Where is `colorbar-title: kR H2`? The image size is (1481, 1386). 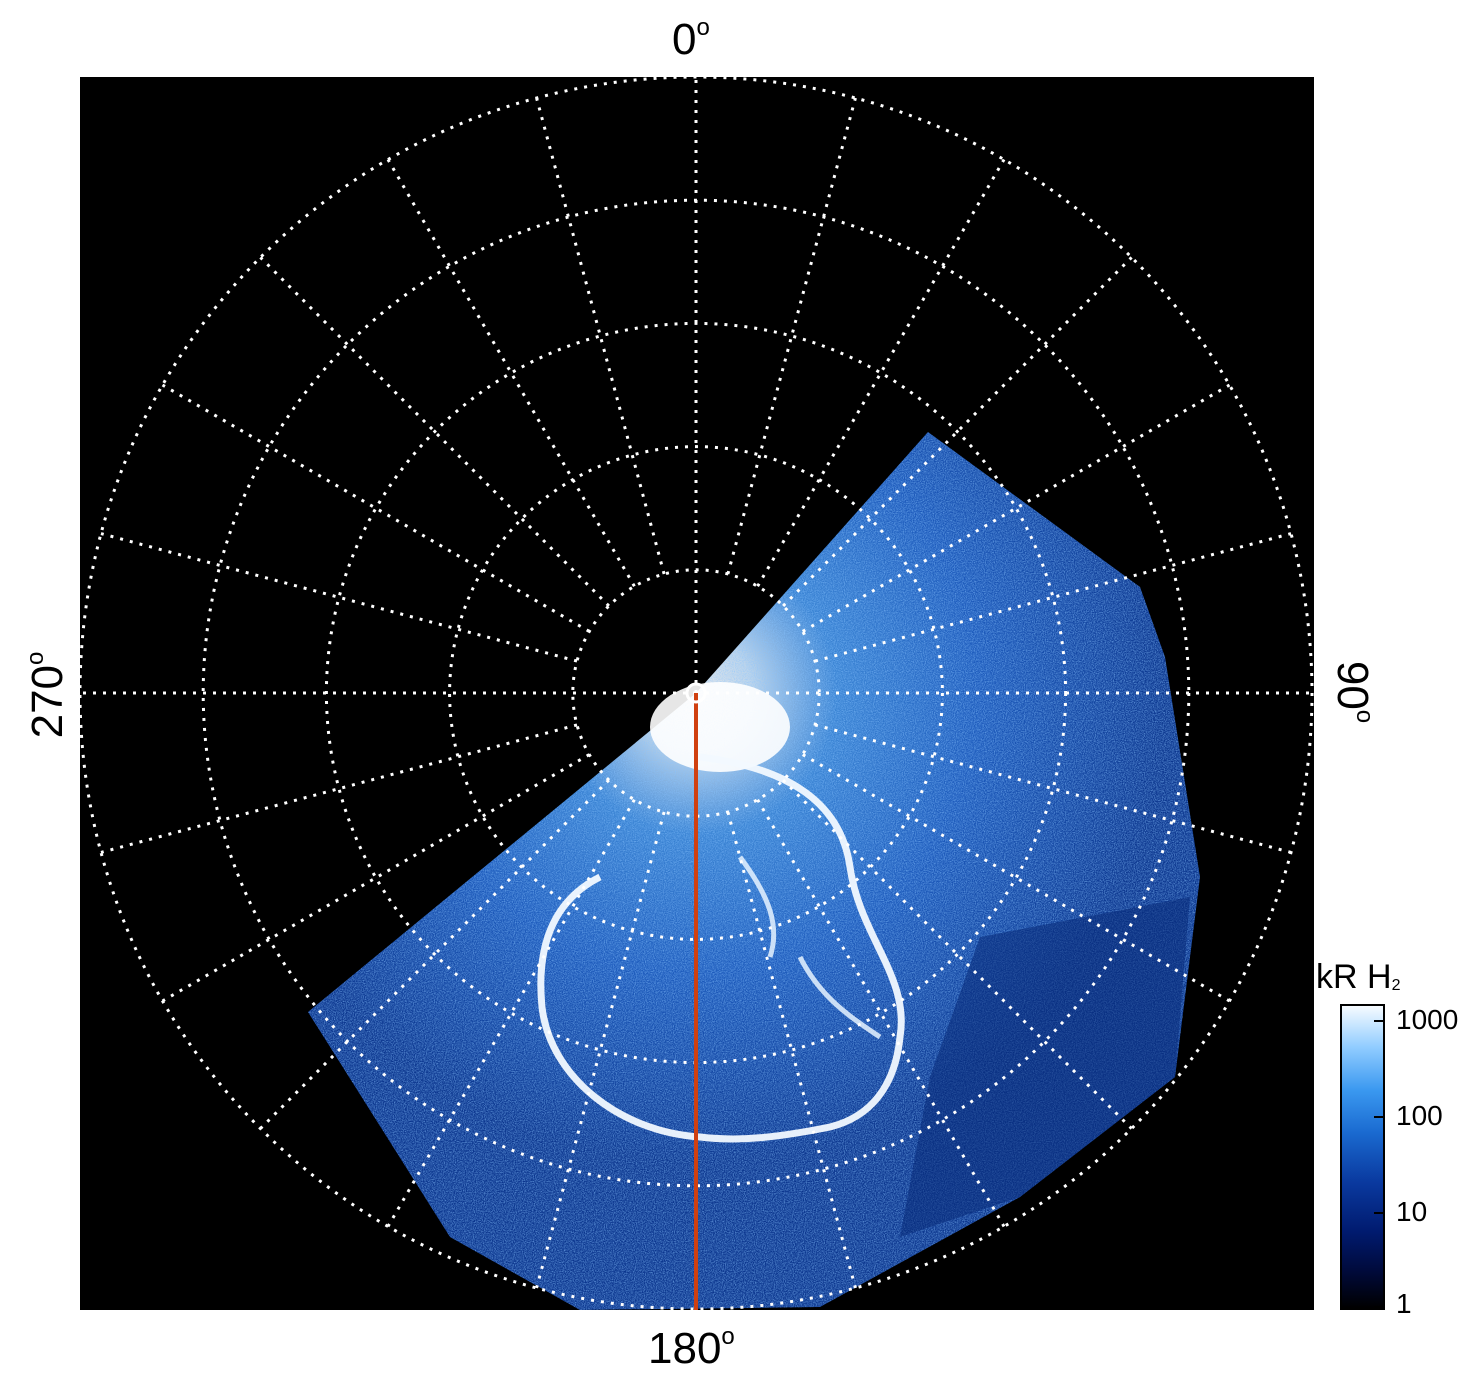
colorbar-title: kR H2 is located at coordinates (1358, 977).